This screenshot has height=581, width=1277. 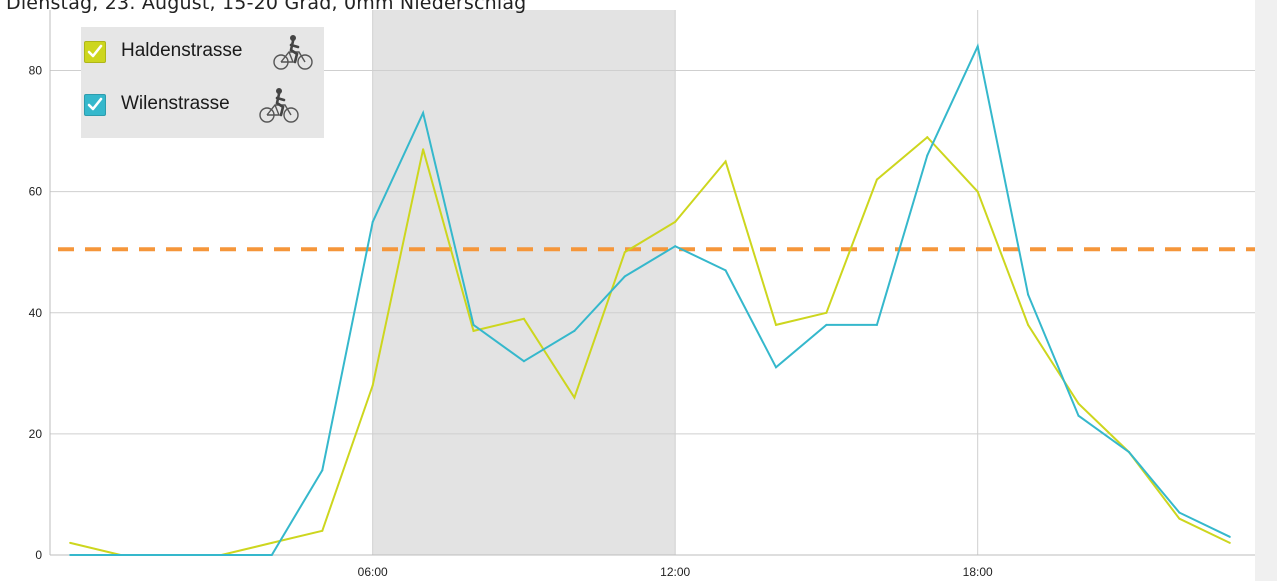 I want to click on x-tick-label: 12:00, so click(x=675, y=572).